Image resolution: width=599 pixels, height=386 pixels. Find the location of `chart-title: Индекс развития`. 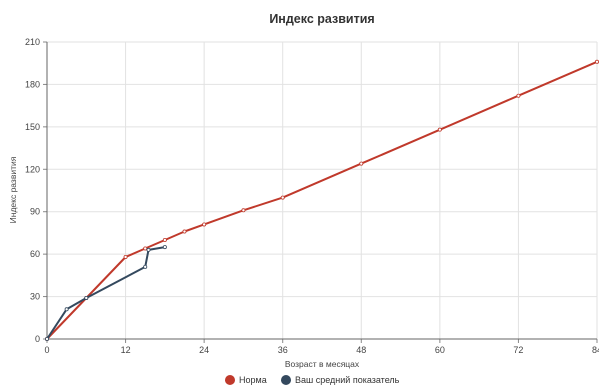

chart-title: Индекс развития is located at coordinates (321, 19).